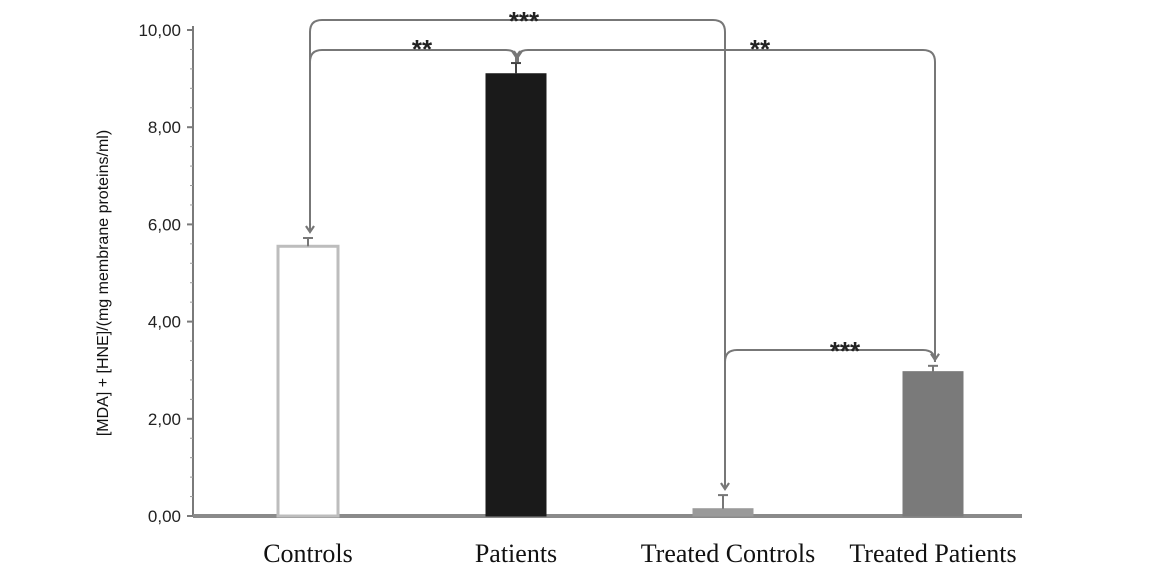 The height and width of the screenshot is (571, 1165). I want to click on y-tick-label: 4,00, so click(164, 322).